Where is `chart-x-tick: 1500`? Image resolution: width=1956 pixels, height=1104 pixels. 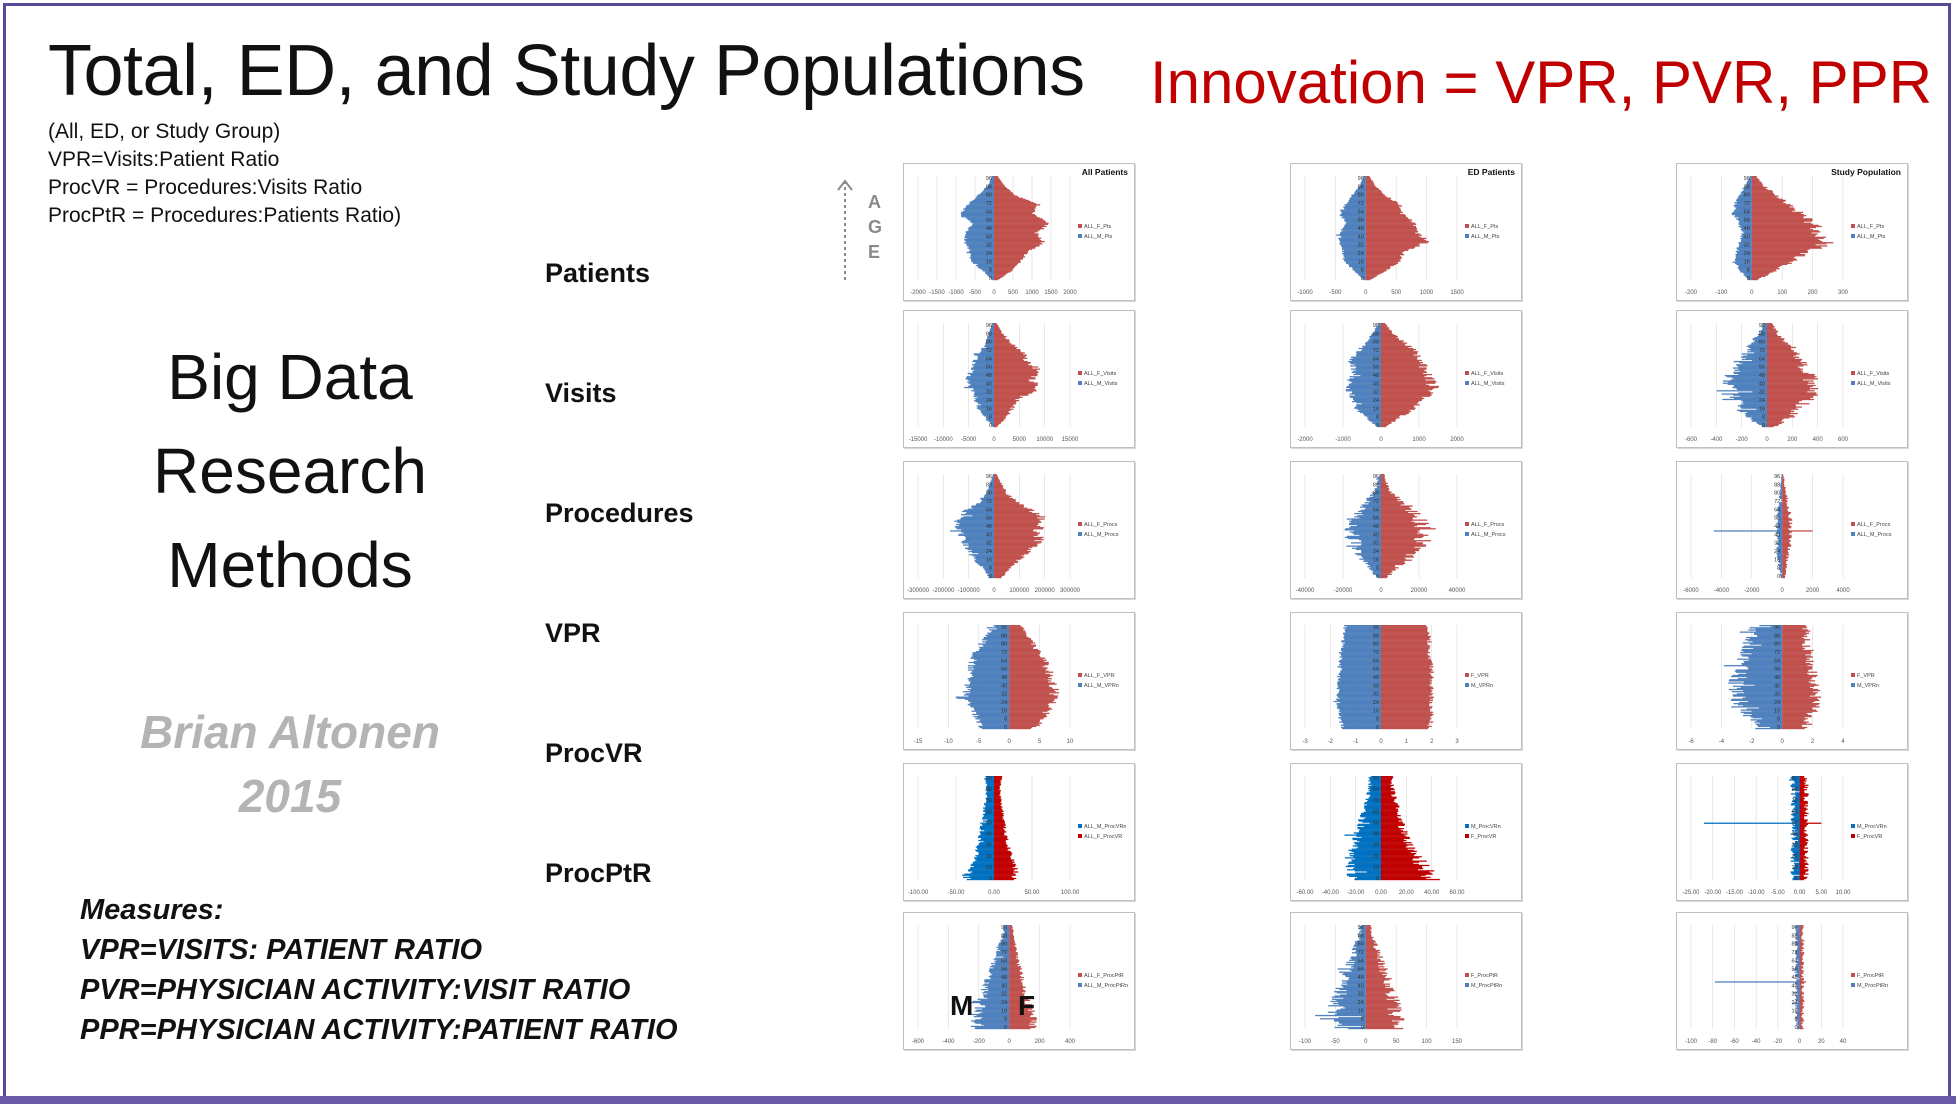
chart-x-tick: 1500 is located at coordinates (1457, 293).